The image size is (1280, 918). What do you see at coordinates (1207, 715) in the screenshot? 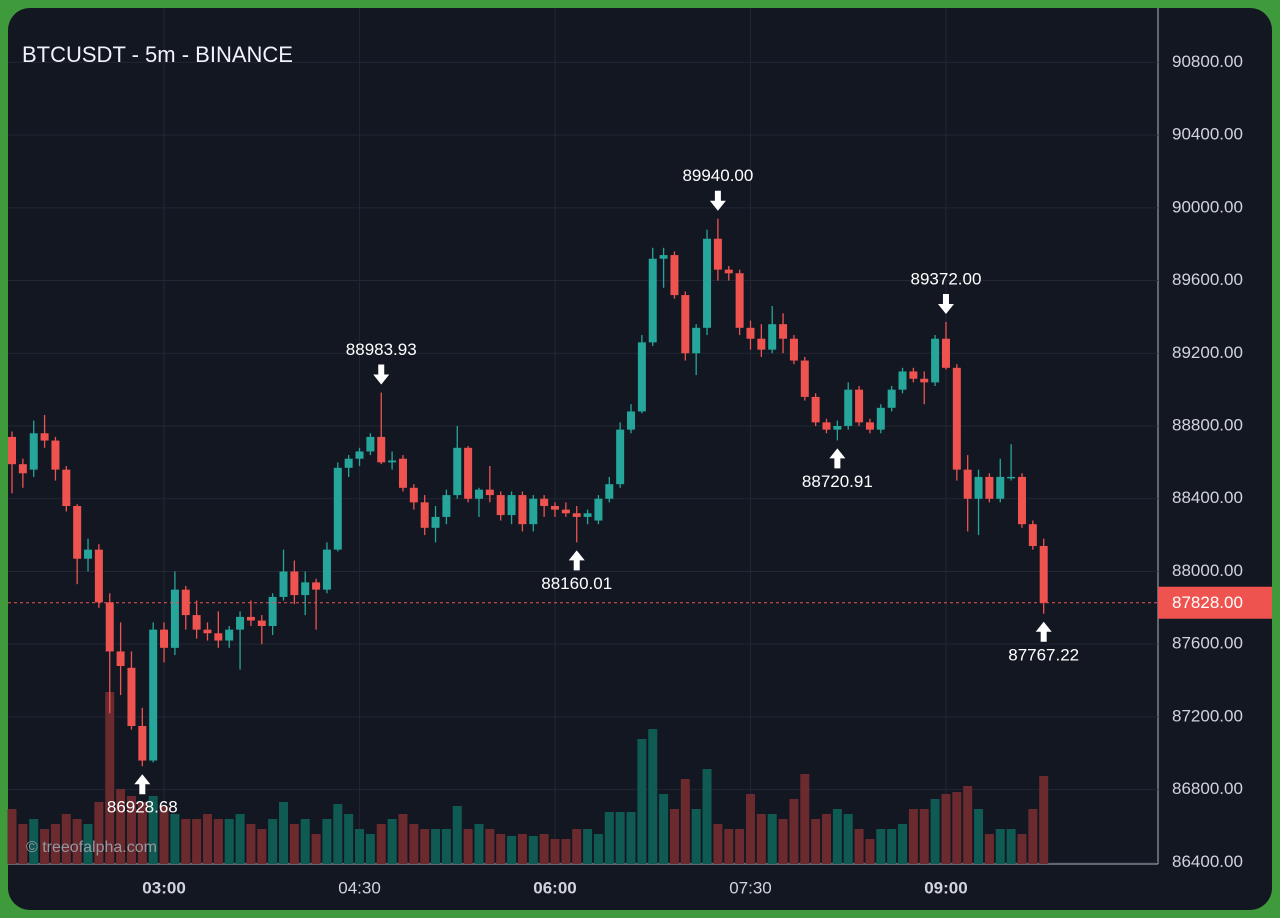
I see `y-tick-label: 87200.00` at bounding box center [1207, 715].